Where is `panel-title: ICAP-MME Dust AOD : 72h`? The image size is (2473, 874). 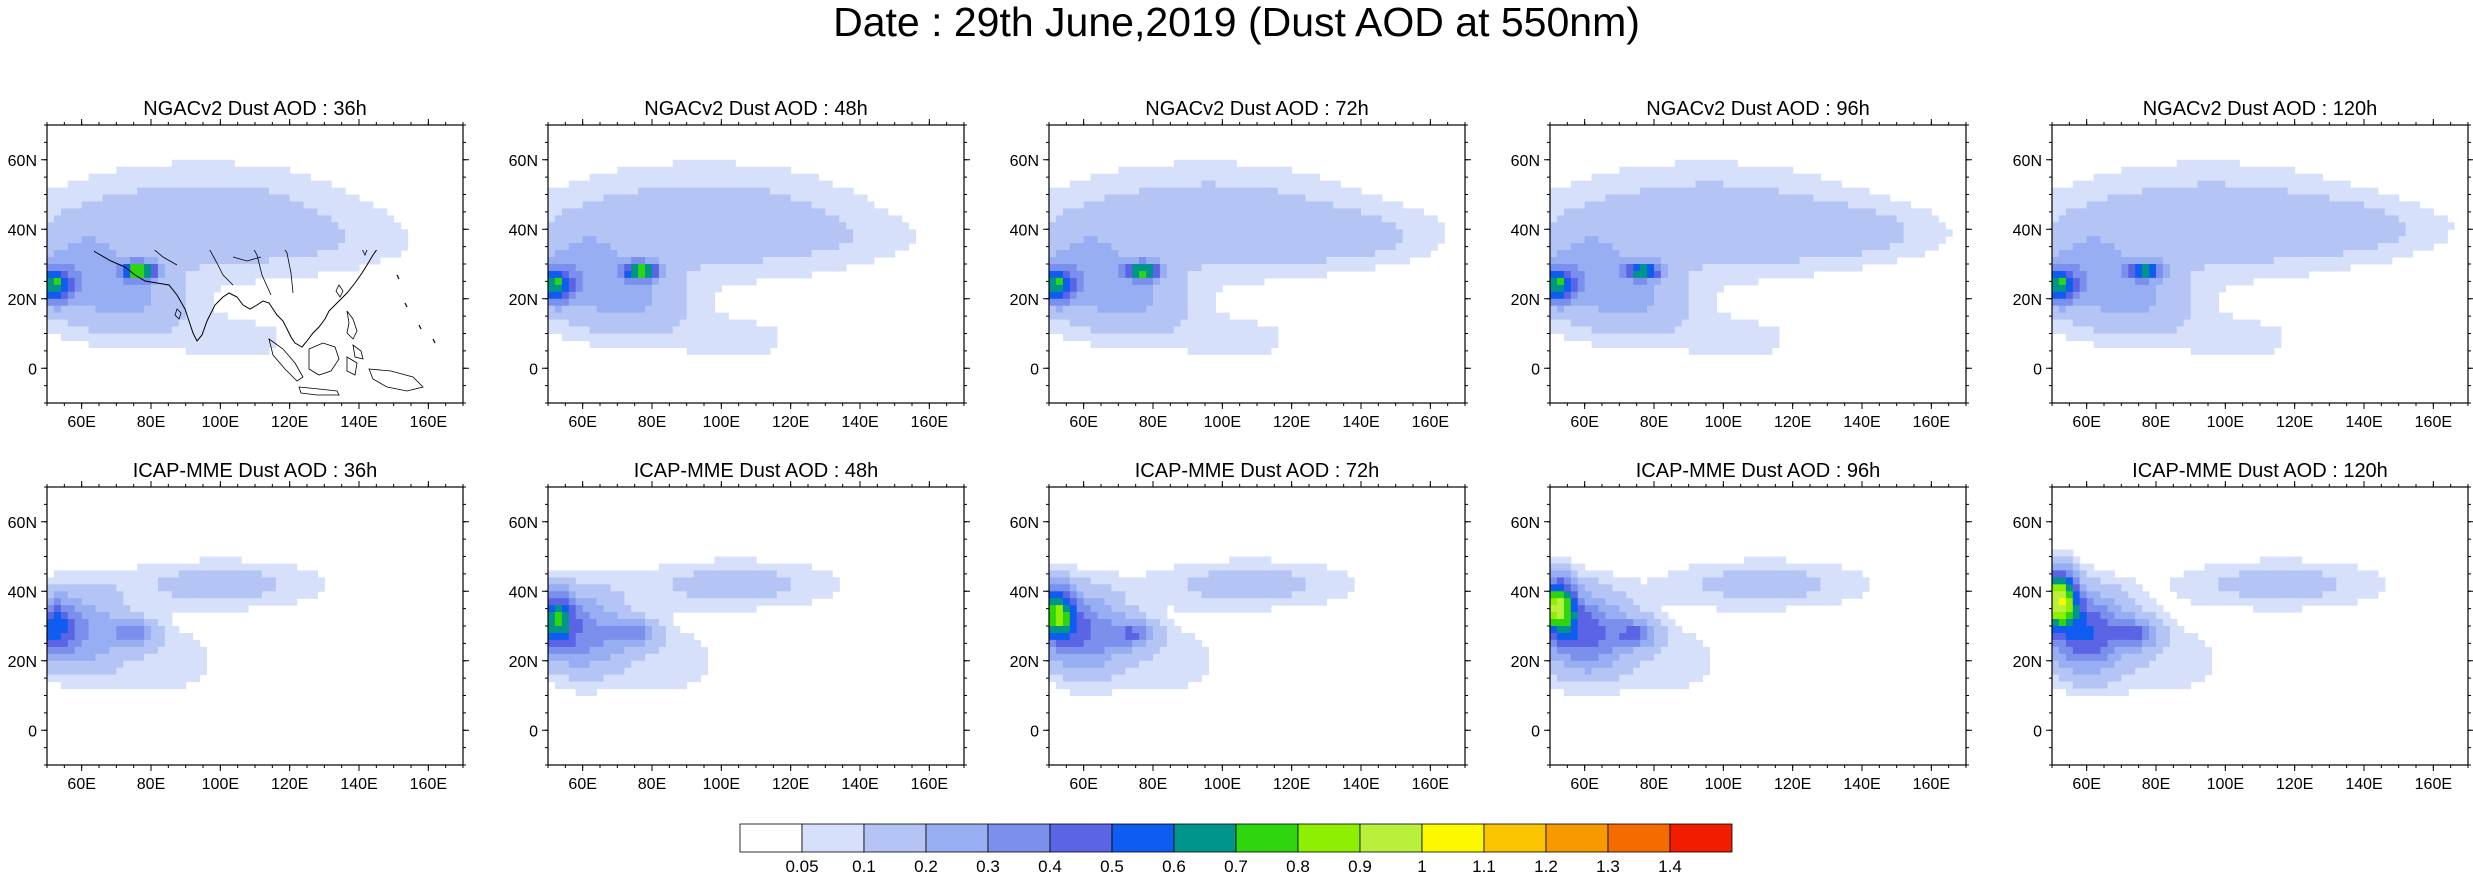 panel-title: ICAP-MME Dust AOD : 72h is located at coordinates (1257, 471).